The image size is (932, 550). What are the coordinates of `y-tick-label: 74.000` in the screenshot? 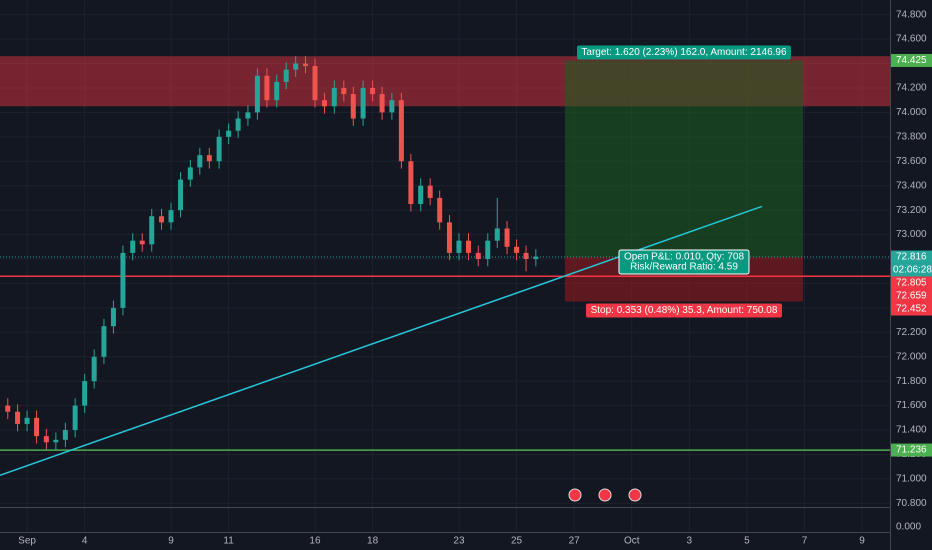 It's located at (911, 112).